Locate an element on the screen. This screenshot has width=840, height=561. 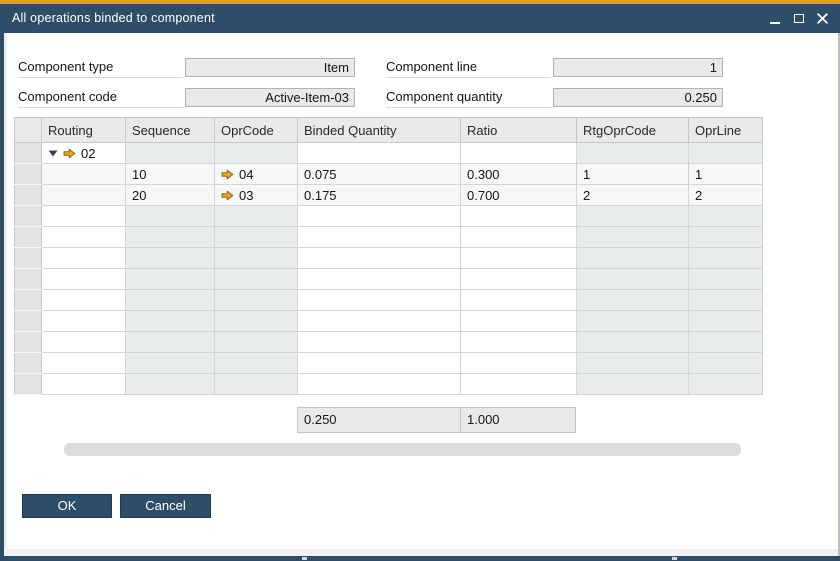
oprcode-value: 03 is located at coordinates (246, 196).